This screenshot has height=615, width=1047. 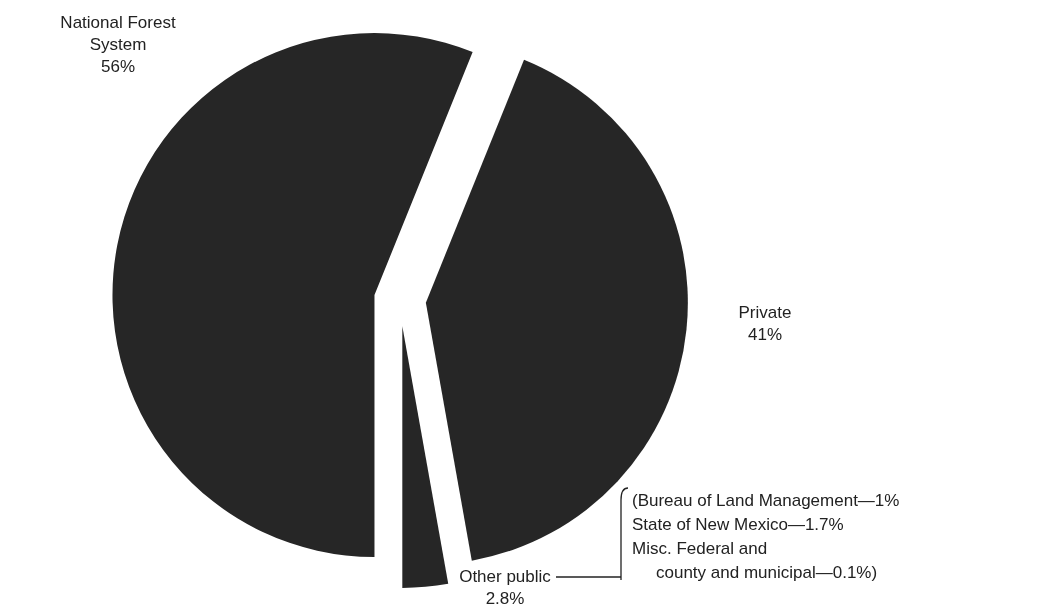 I want to click on text: State of New Mexico—1.7%, so click(x=738, y=524).